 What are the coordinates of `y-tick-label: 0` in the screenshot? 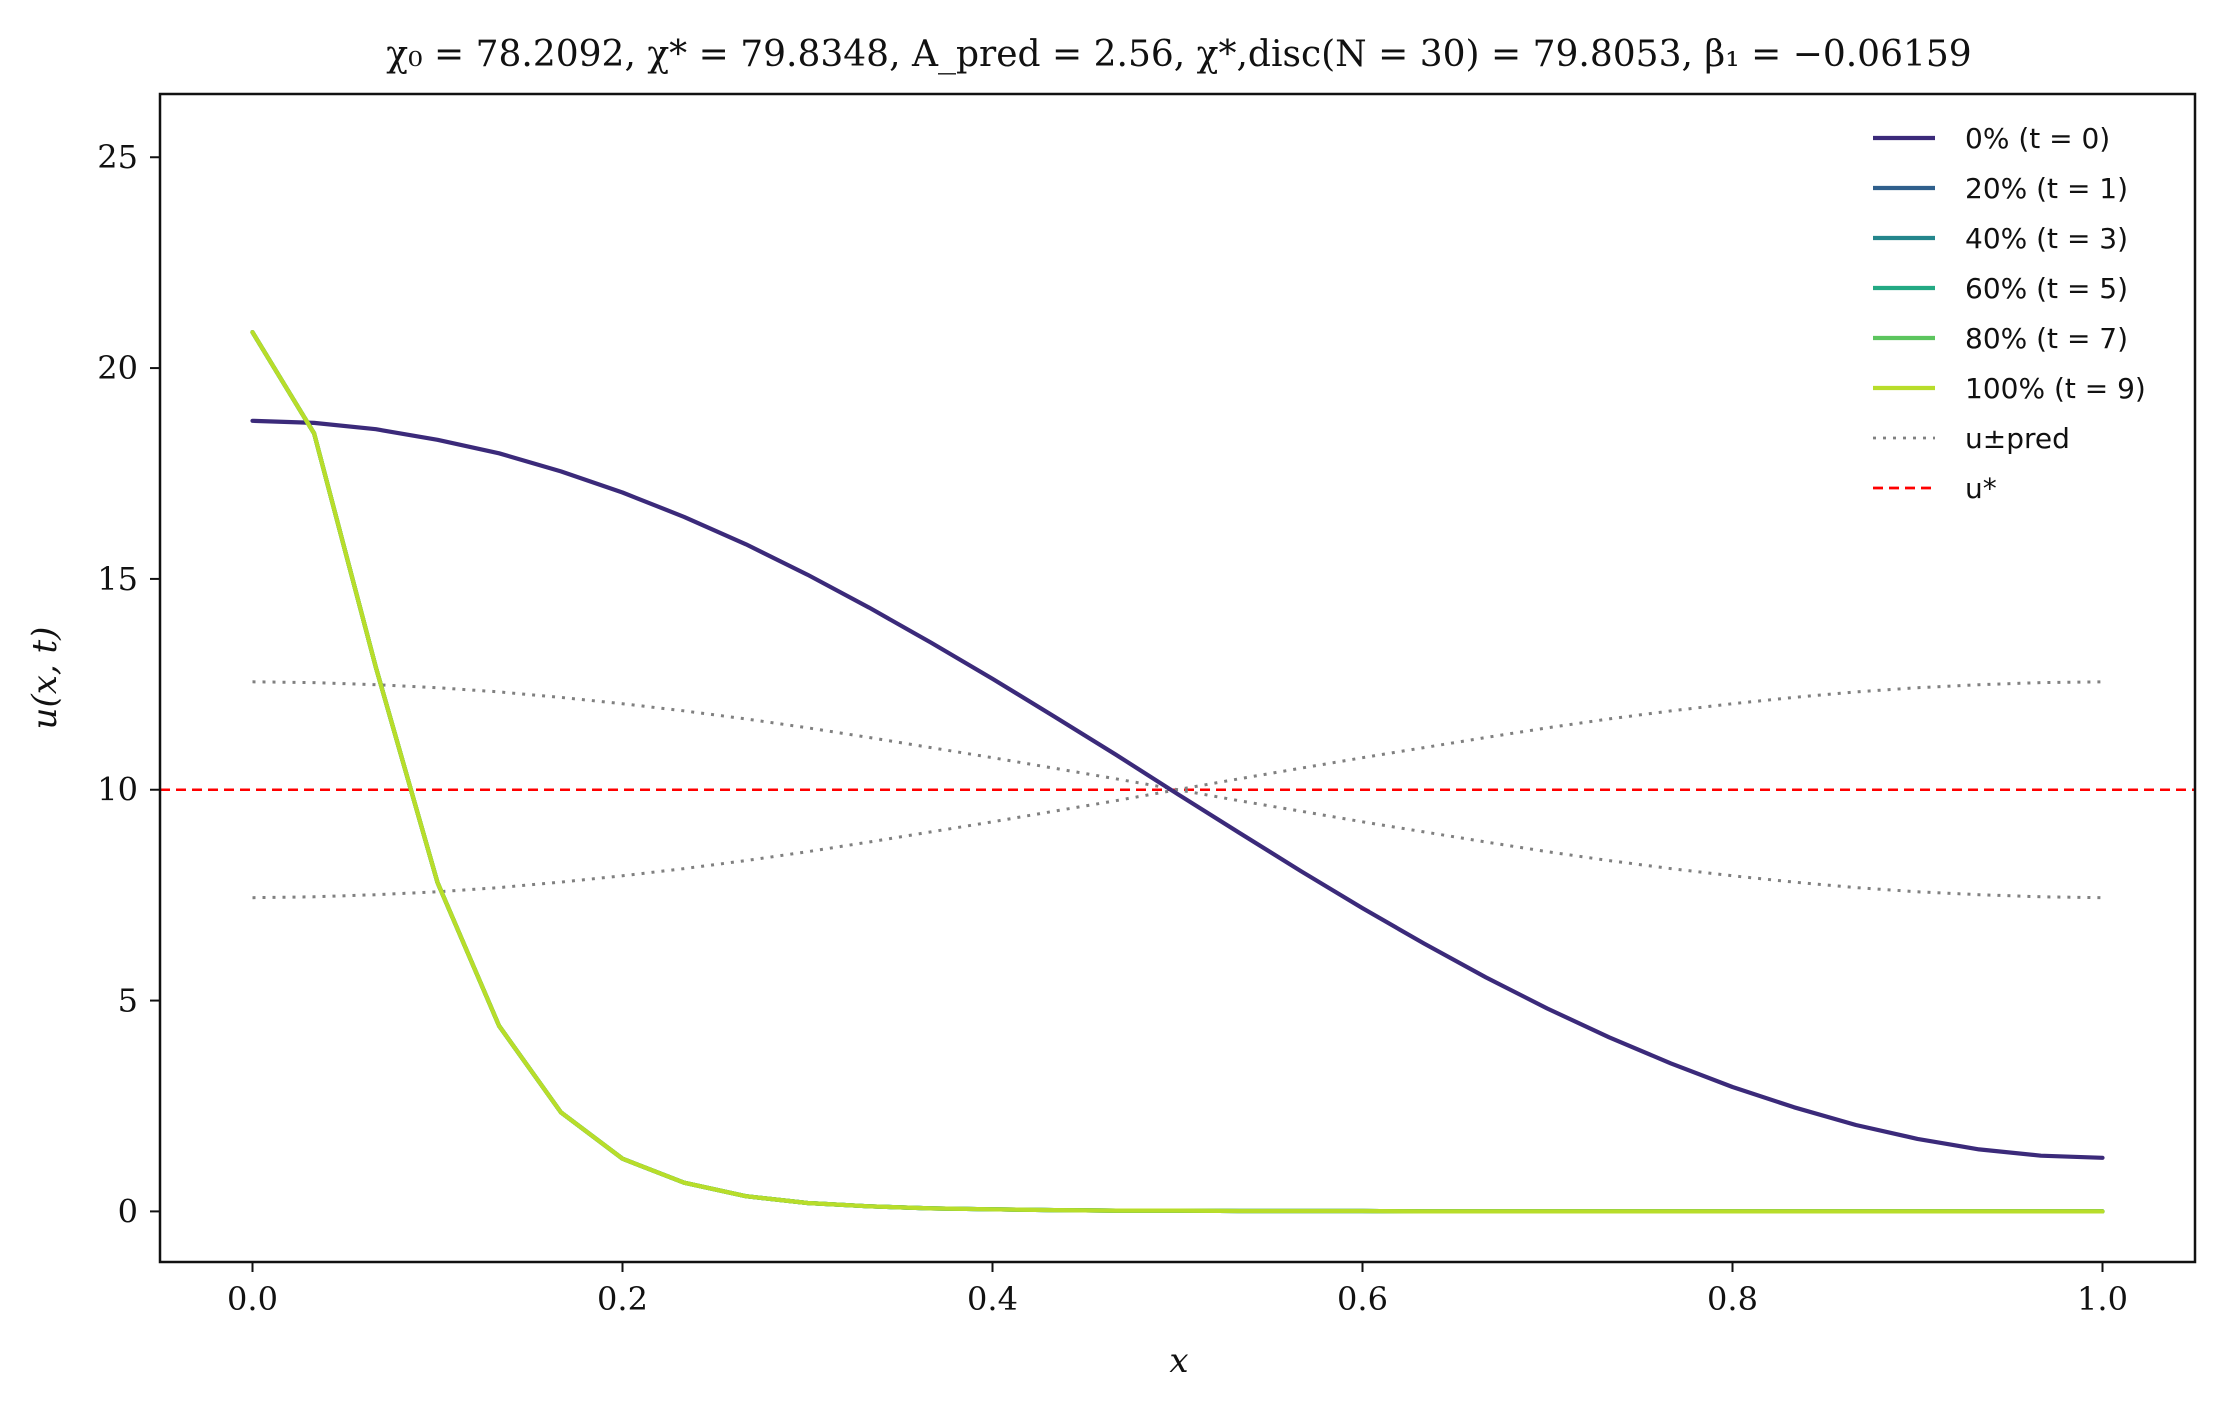 It's located at (128, 1211).